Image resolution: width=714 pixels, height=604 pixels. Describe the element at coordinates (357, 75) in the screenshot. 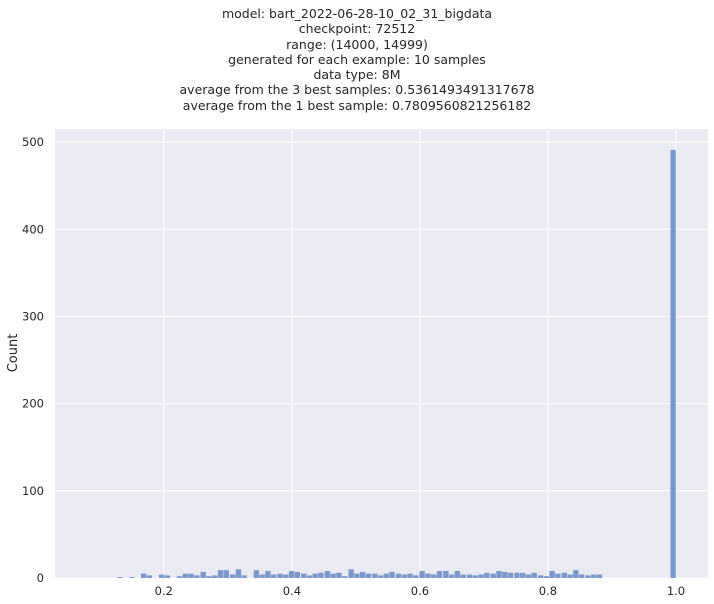

I see `title-line: data type: 8M` at that location.